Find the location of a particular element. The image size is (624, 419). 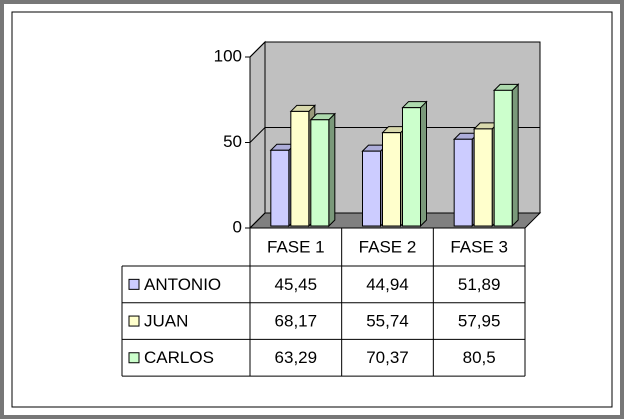

y-tick-label: 0 is located at coordinates (237, 226).